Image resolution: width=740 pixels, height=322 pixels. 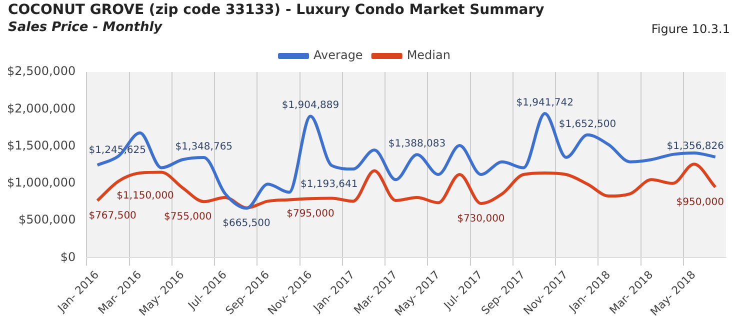 I want to click on data-label: $795,000, so click(x=310, y=214).